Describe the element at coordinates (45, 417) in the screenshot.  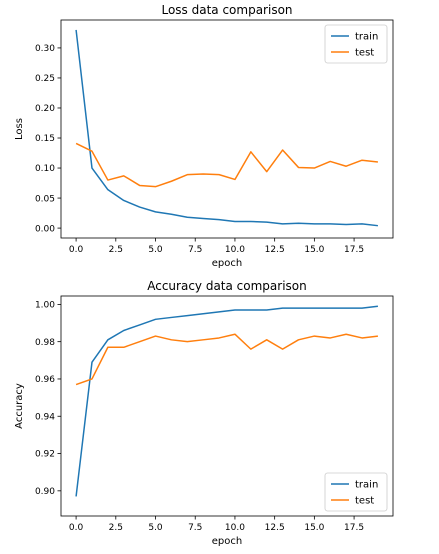
I see `y-tick-label: 0.94` at that location.